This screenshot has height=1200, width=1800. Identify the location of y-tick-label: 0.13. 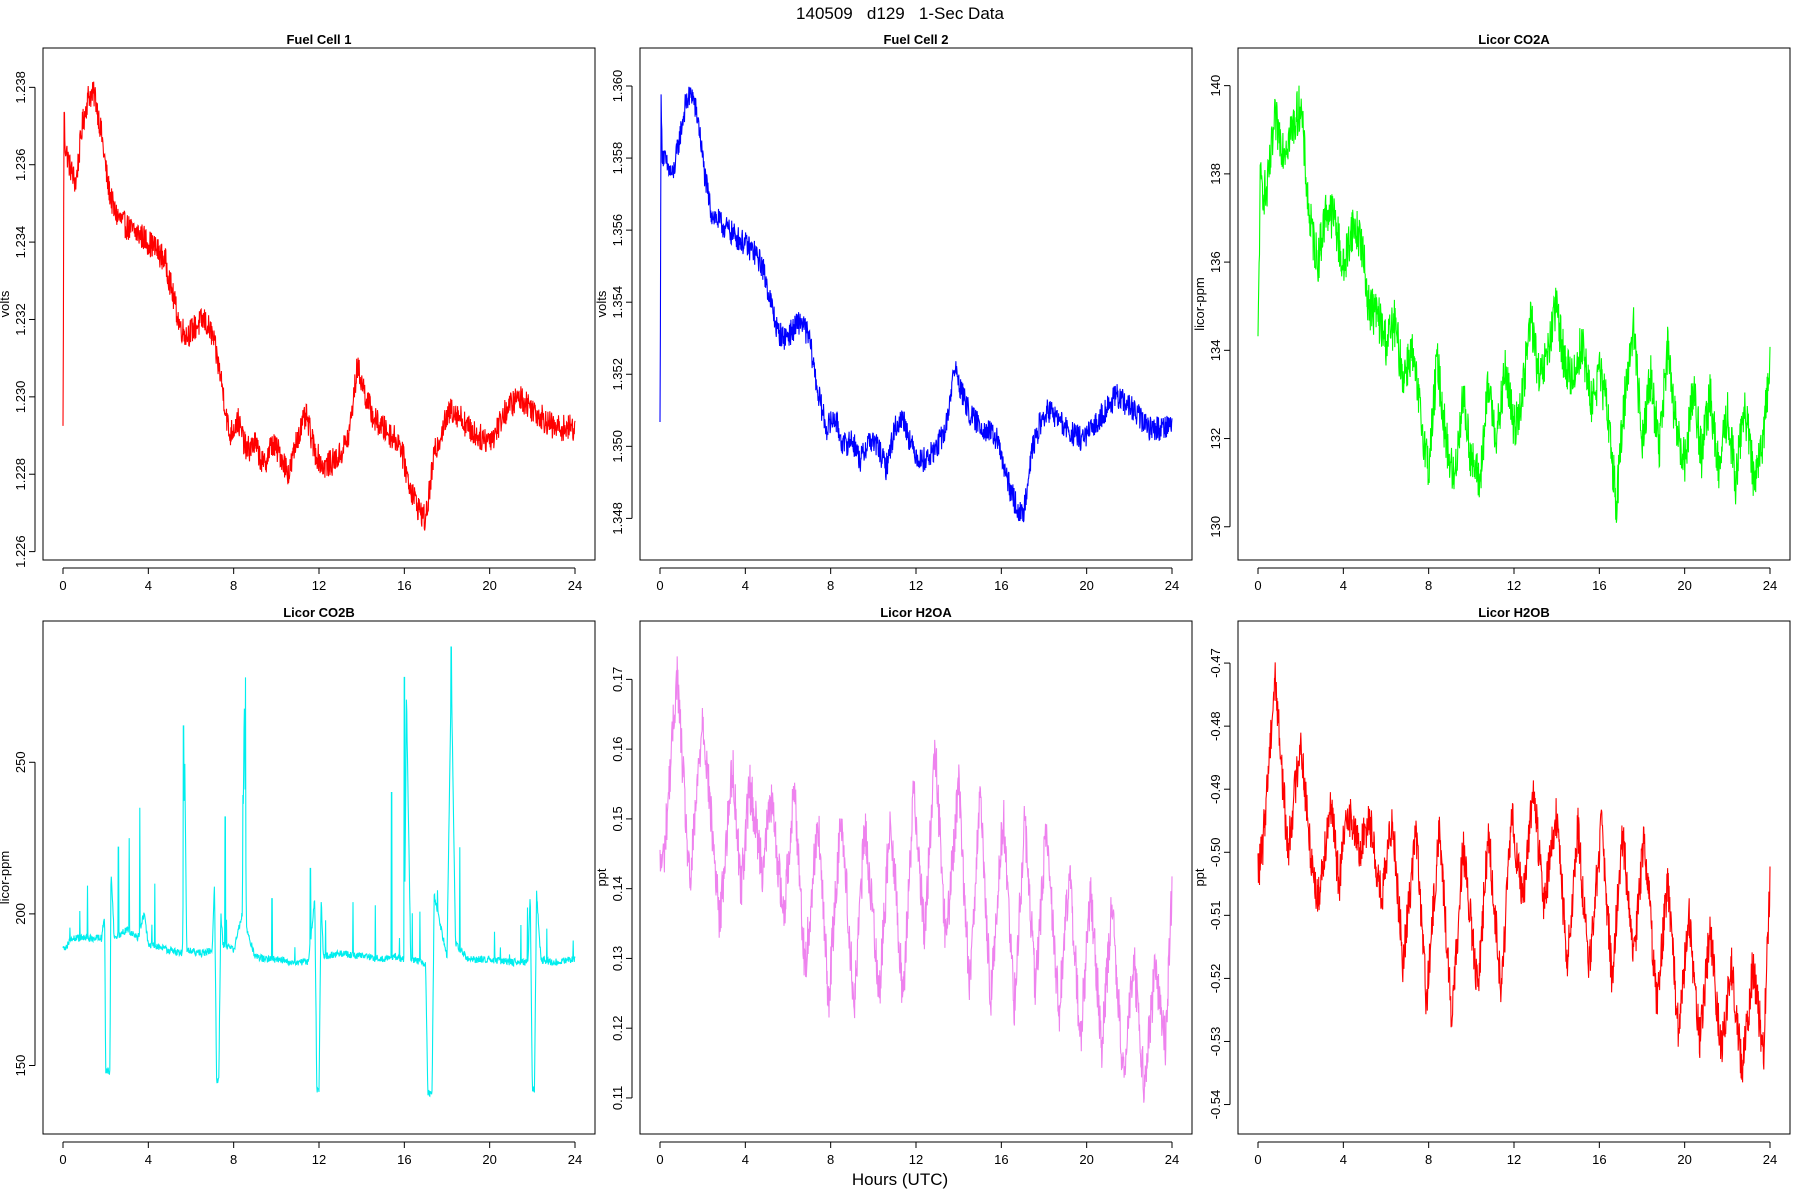
(617, 958).